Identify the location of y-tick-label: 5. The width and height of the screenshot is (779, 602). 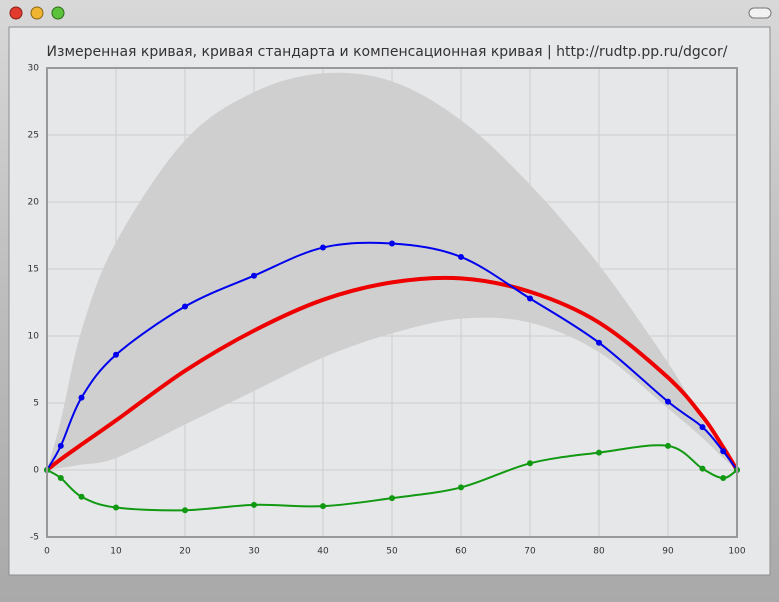
(36, 404).